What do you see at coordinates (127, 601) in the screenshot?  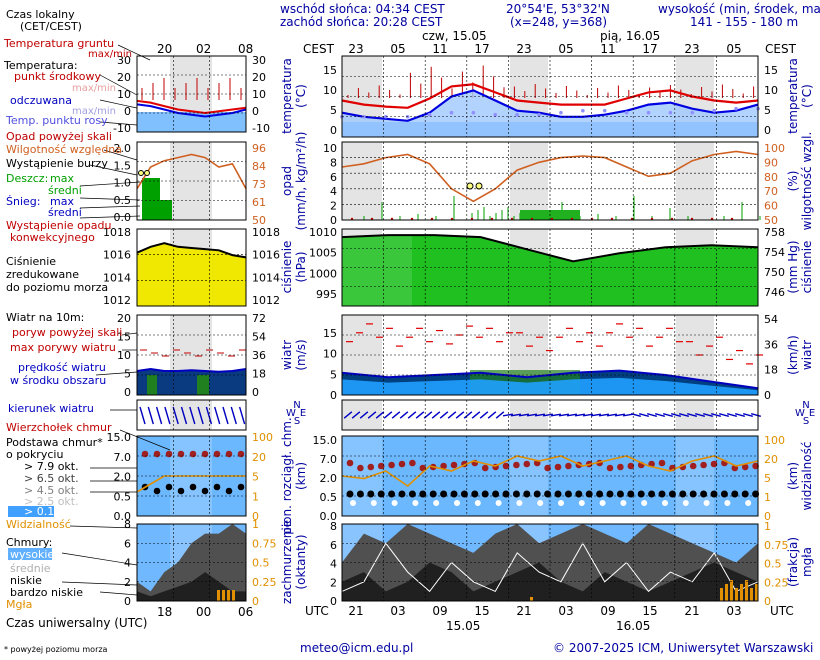 I see `mini-cloud-left-tick: 0` at bounding box center [127, 601].